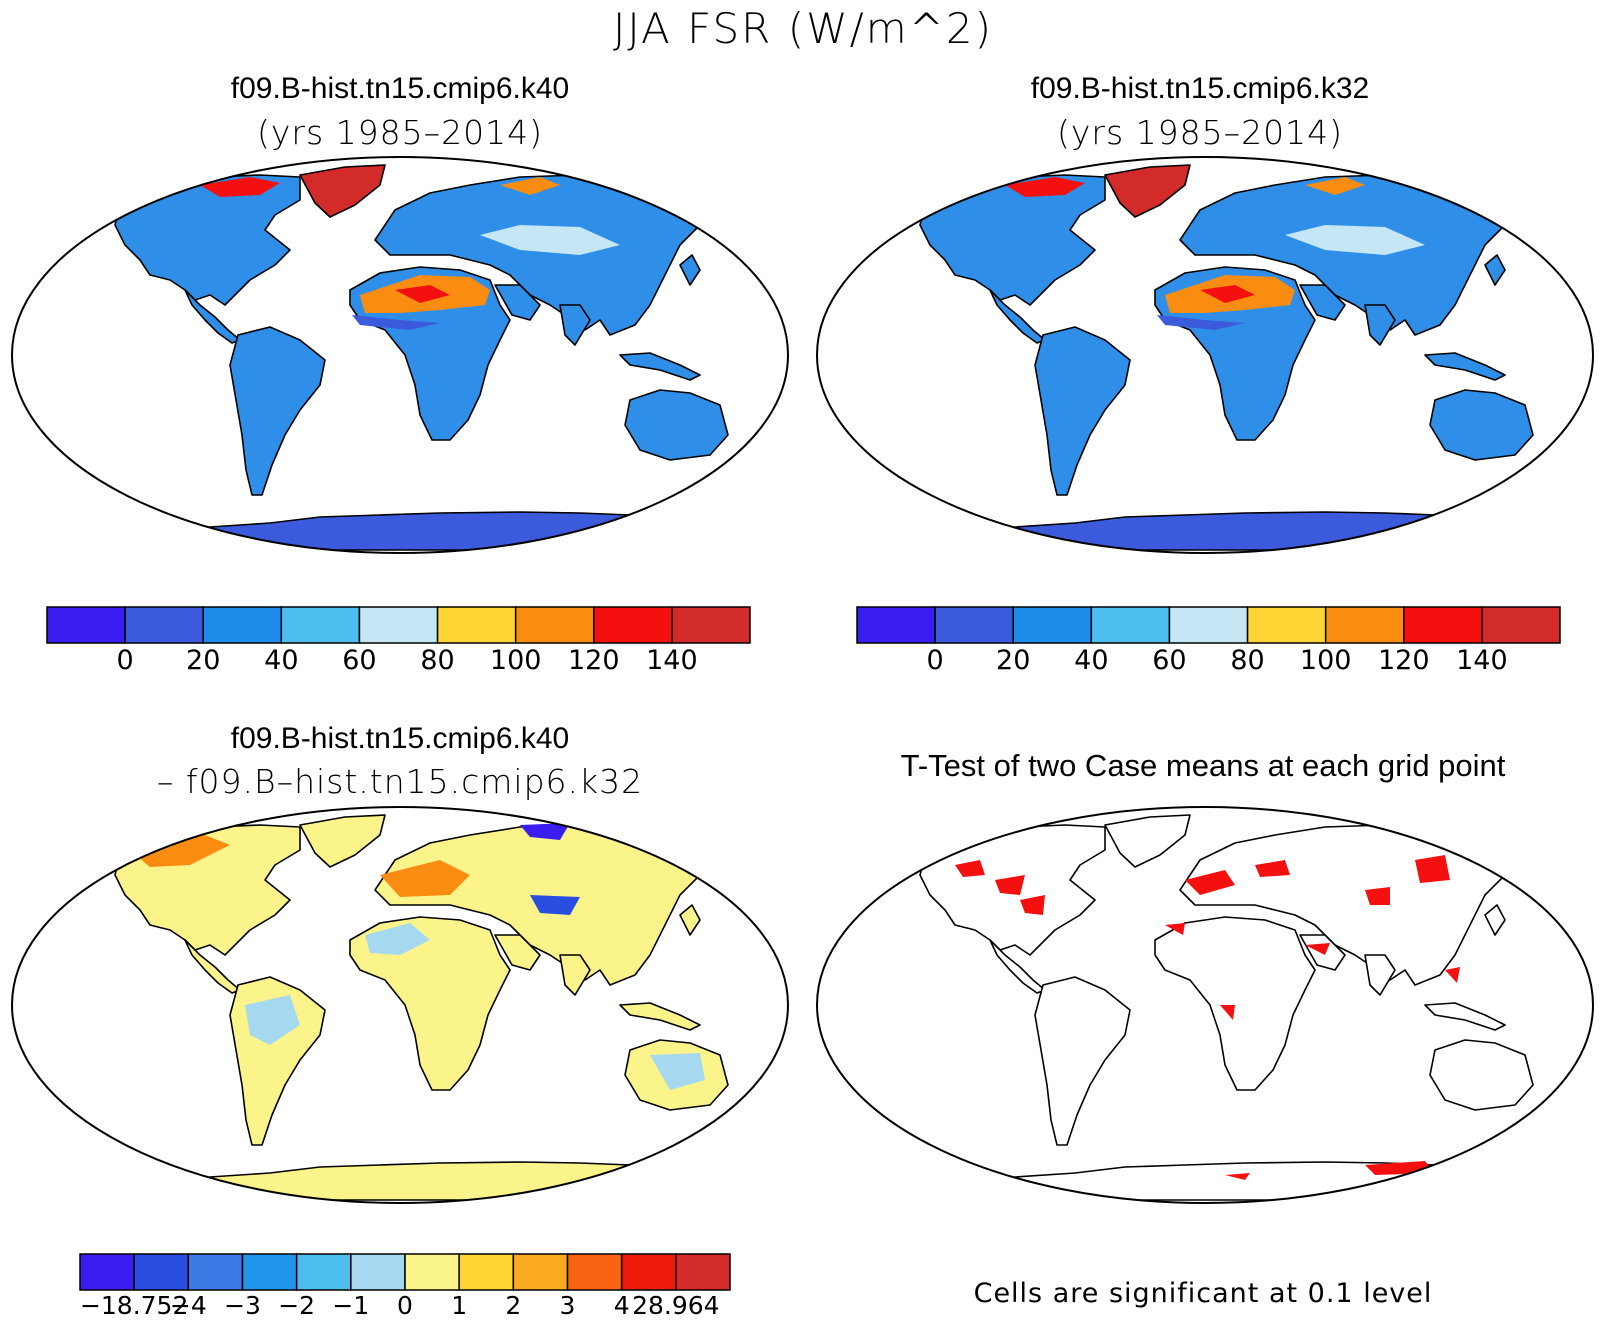  What do you see at coordinates (134, 1305) in the screenshot?
I see `colorbar-tick-label: −18.752` at bounding box center [134, 1305].